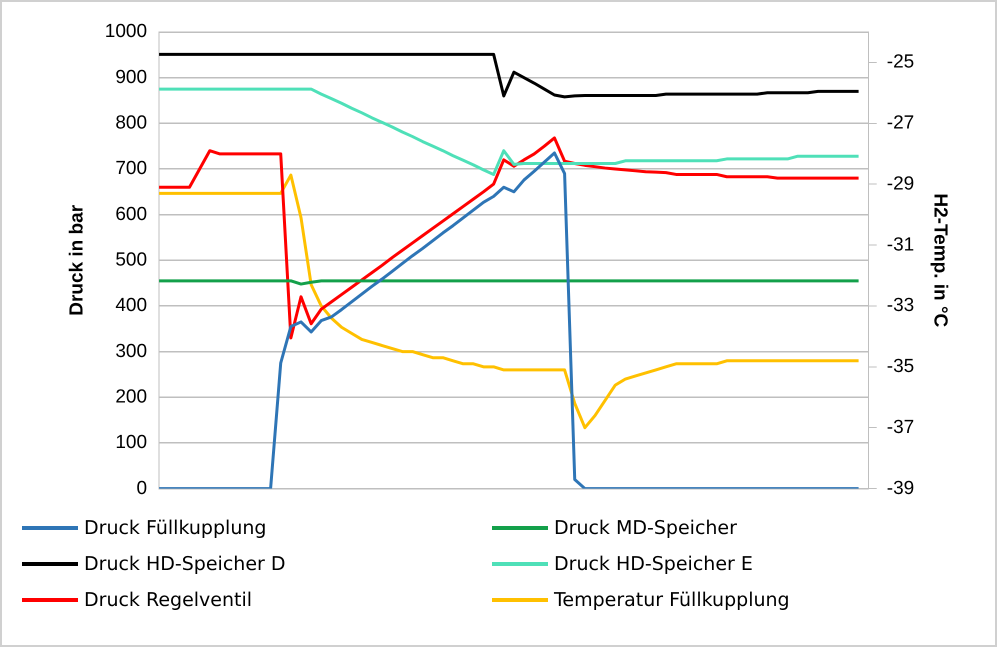 The image size is (997, 647). What do you see at coordinates (142, 488) in the screenshot?
I see `y-tick-label: 0` at bounding box center [142, 488].